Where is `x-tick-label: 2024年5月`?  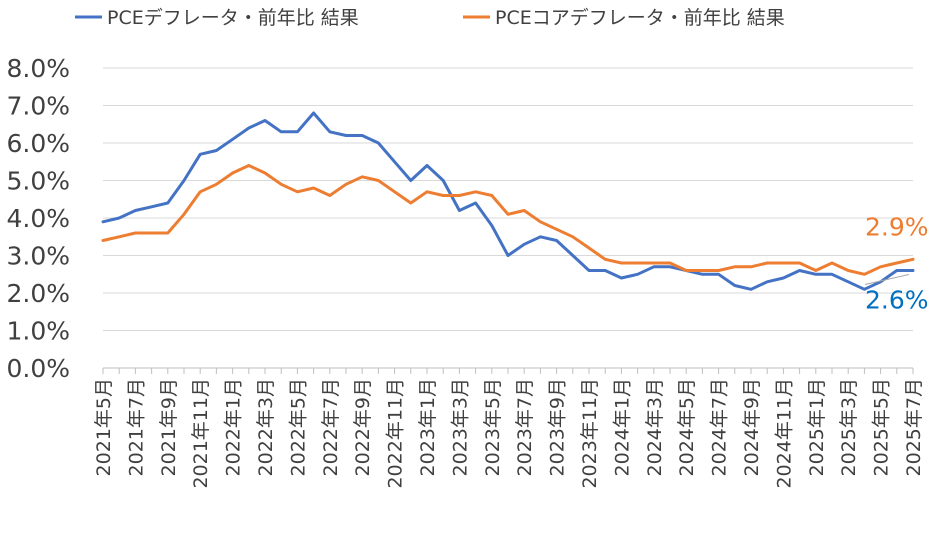 x-tick-label: 2024年5月 is located at coordinates (687, 427).